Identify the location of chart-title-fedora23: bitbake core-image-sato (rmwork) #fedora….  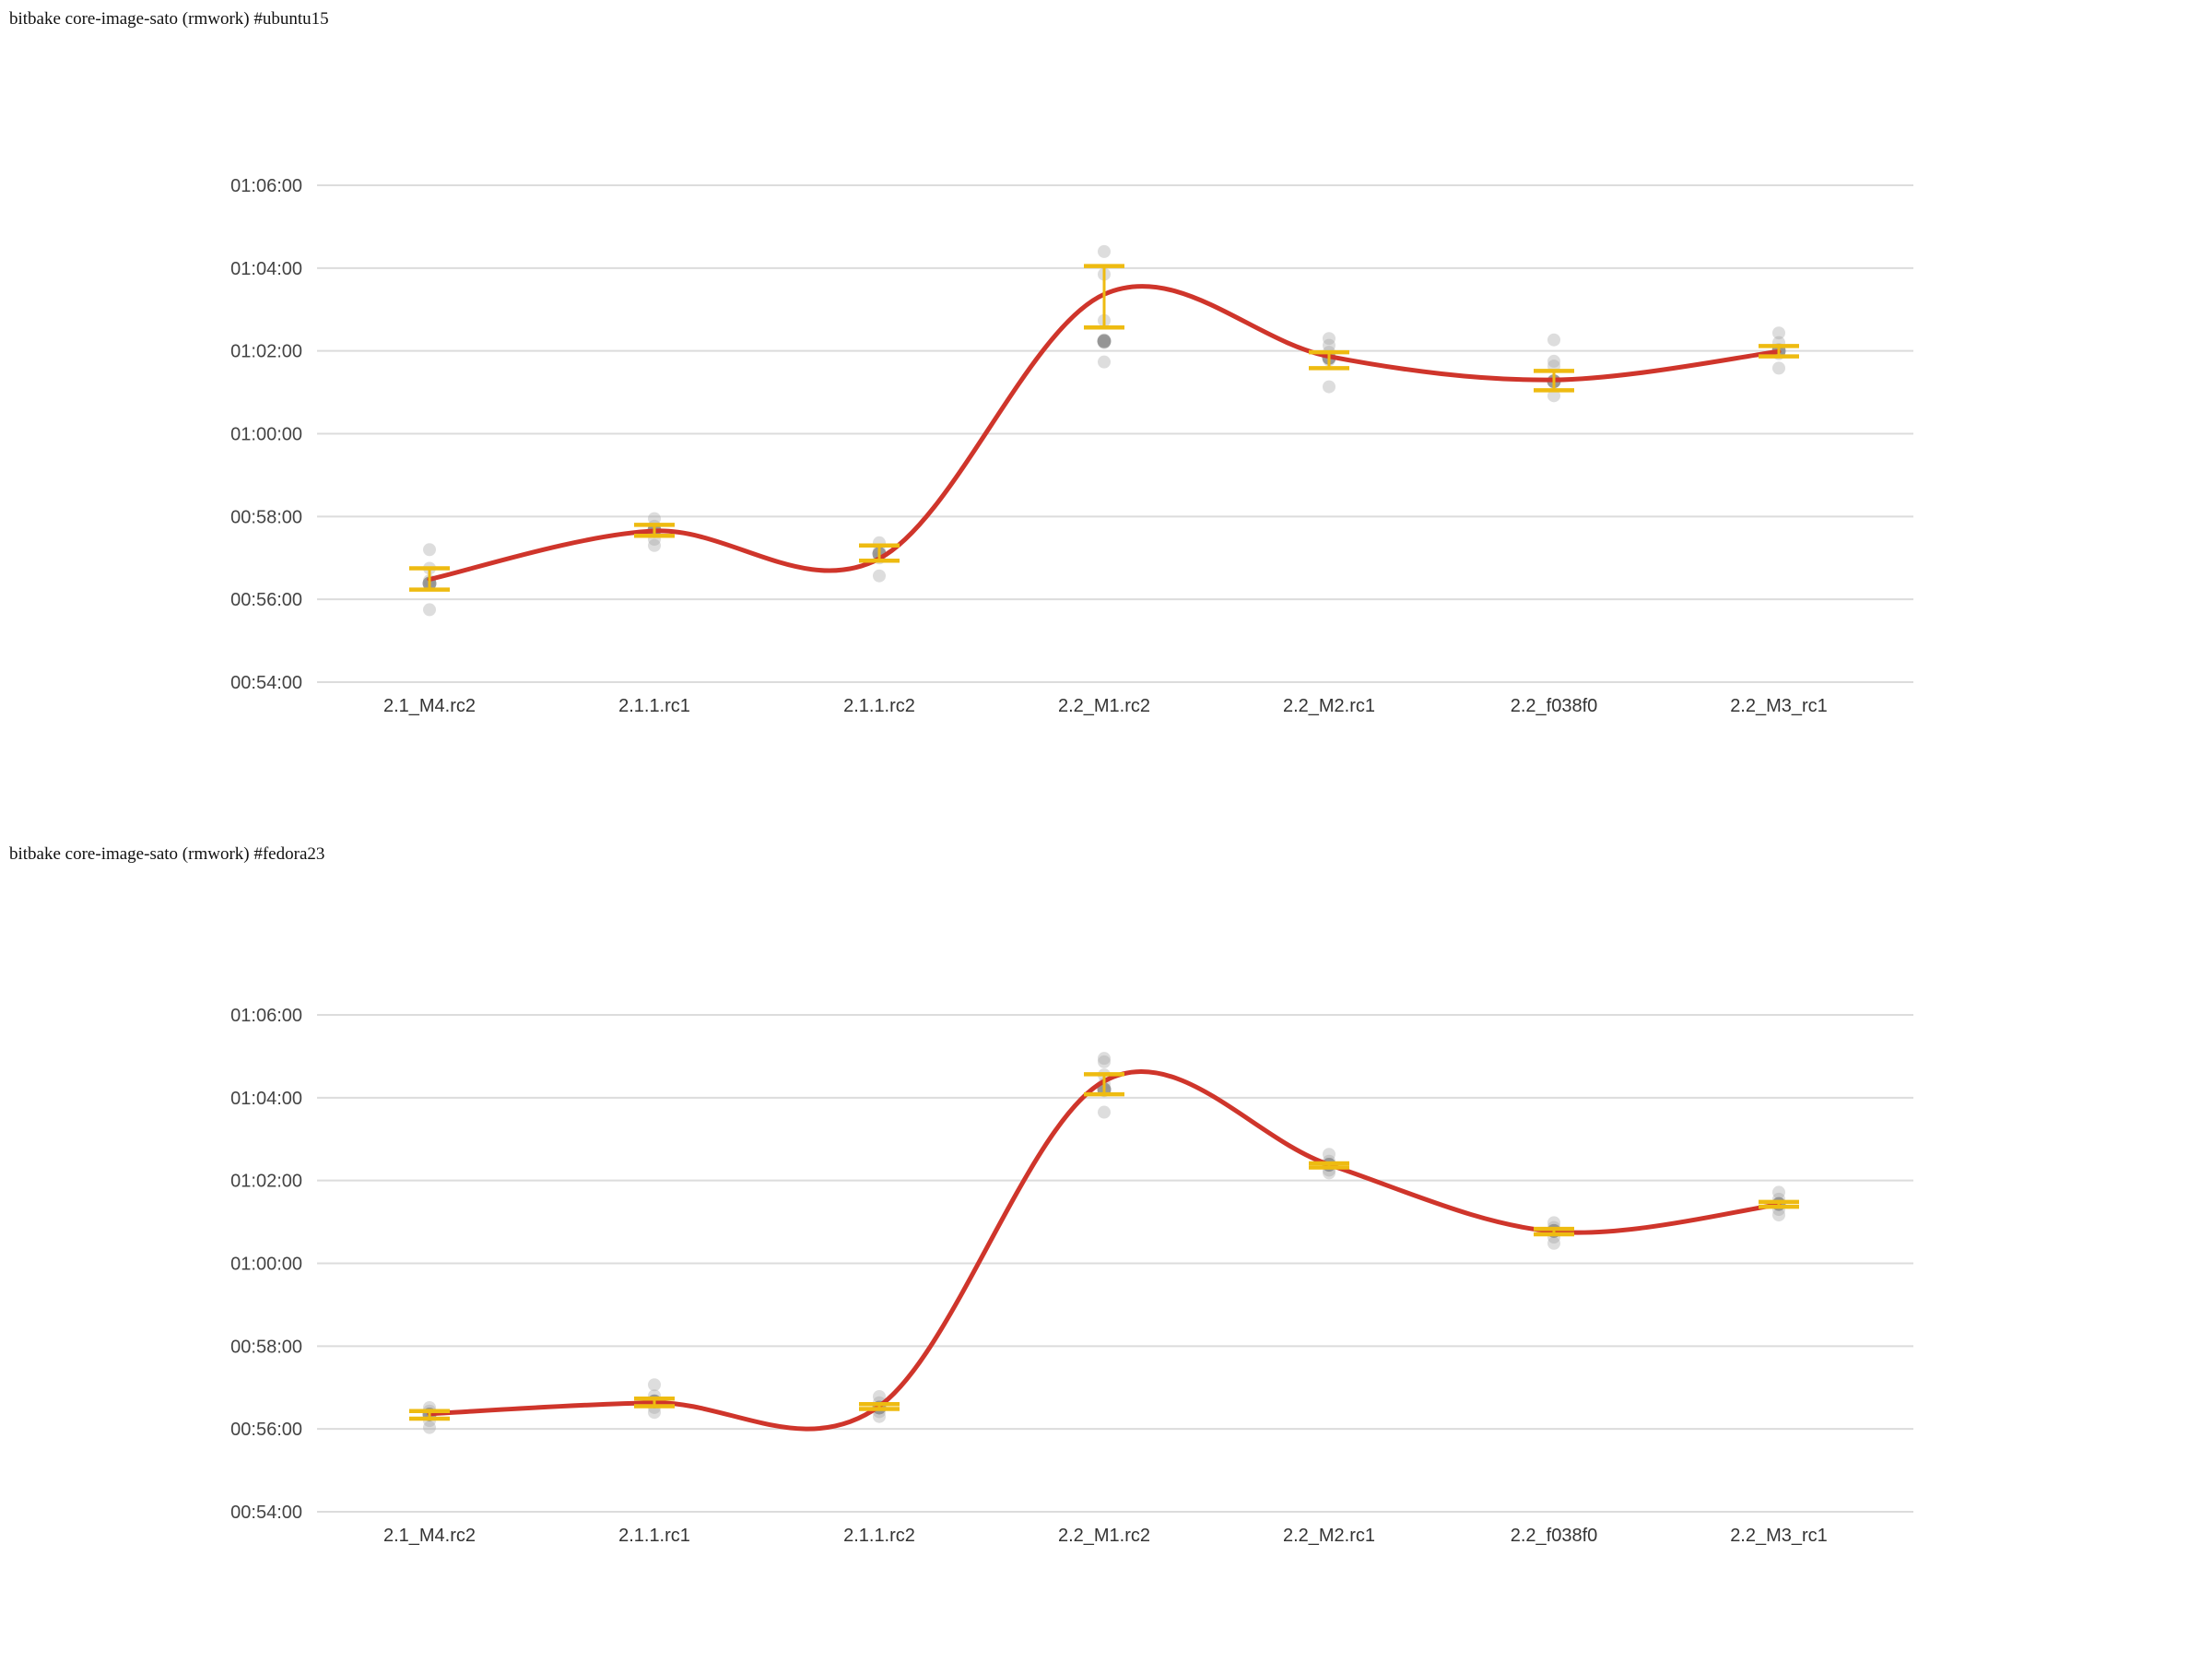
(167, 854).